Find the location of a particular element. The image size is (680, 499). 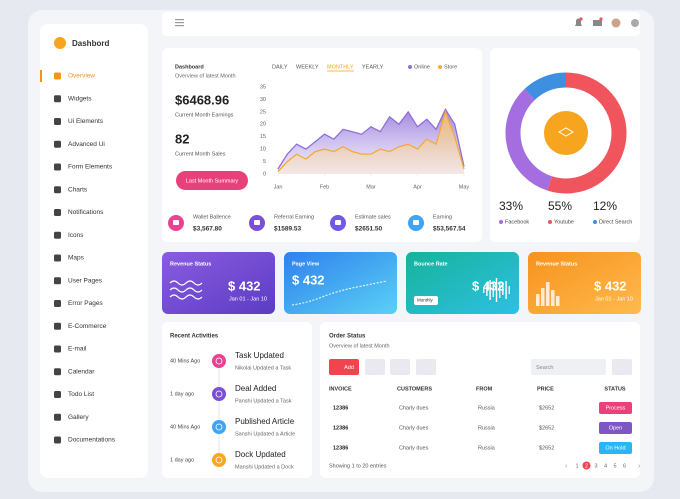

summary-value: $53,567.54 is located at coordinates (449, 229).